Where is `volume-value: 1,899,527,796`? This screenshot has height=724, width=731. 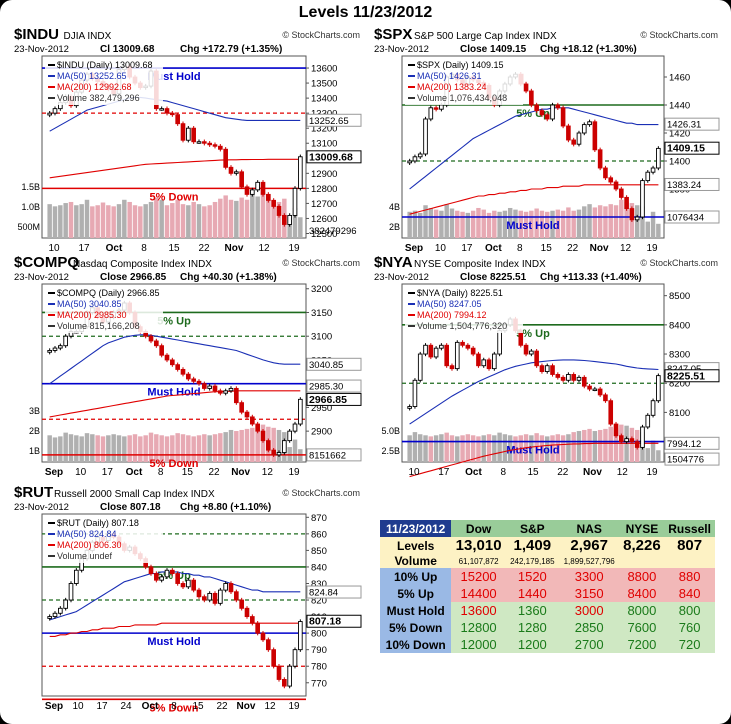 volume-value: 1,899,527,796 is located at coordinates (589, 561).